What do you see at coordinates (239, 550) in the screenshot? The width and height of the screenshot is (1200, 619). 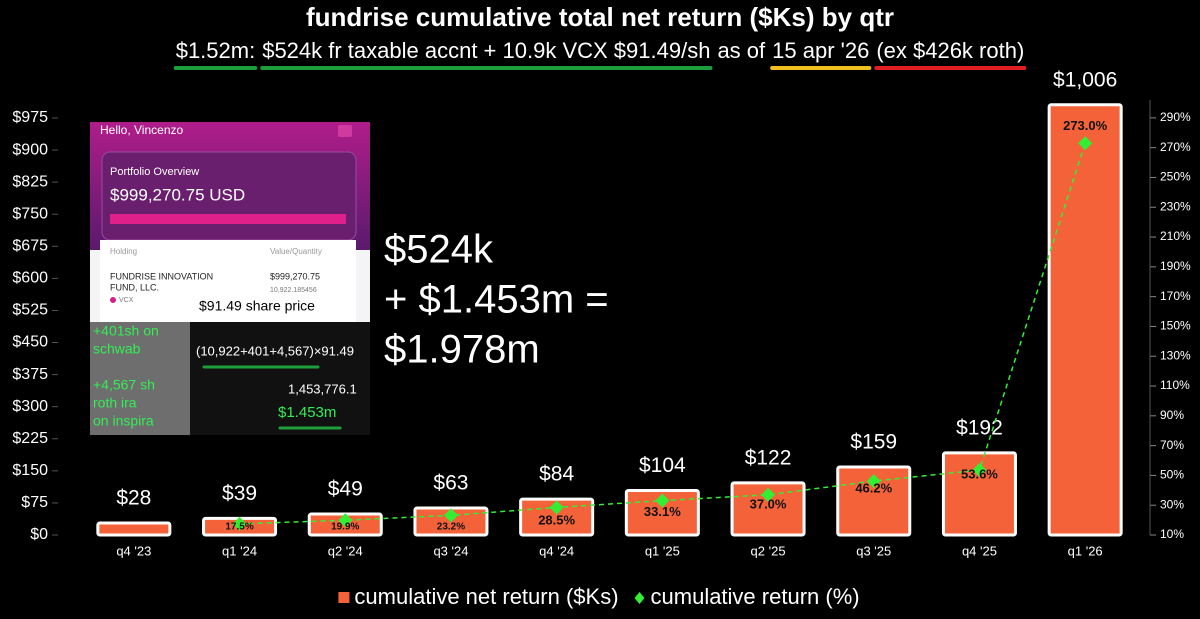 I see `x-tick-label: q1 '24` at bounding box center [239, 550].